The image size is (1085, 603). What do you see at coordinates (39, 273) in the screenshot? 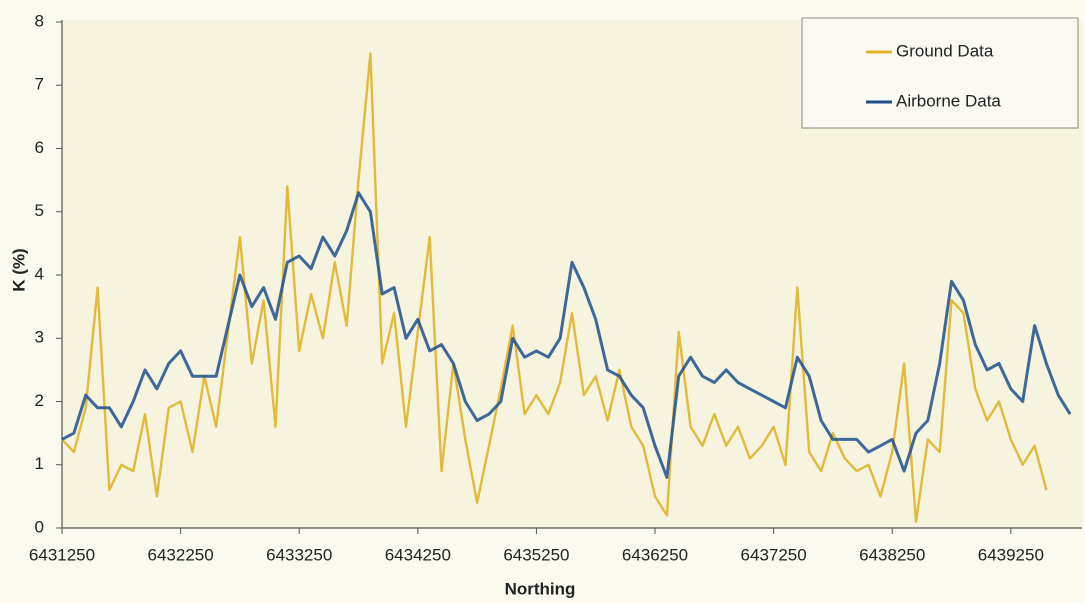
I see `y-tick-label: 4` at bounding box center [39, 273].